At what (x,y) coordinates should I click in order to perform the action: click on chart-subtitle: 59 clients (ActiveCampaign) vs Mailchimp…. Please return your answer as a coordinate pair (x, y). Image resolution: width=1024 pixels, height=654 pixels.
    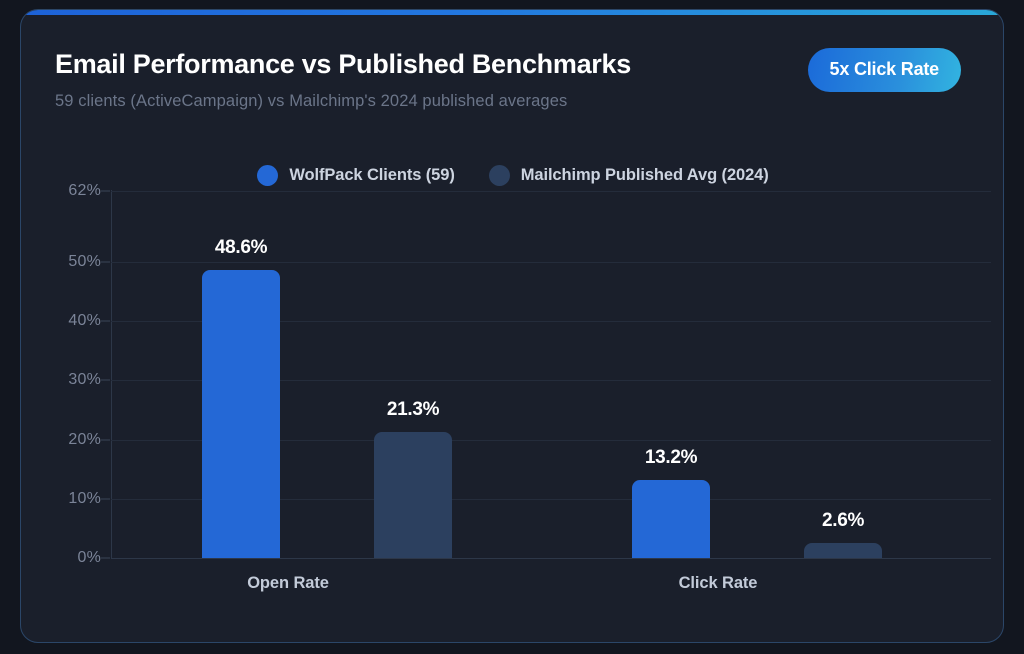
    Looking at the image, I should click on (311, 100).